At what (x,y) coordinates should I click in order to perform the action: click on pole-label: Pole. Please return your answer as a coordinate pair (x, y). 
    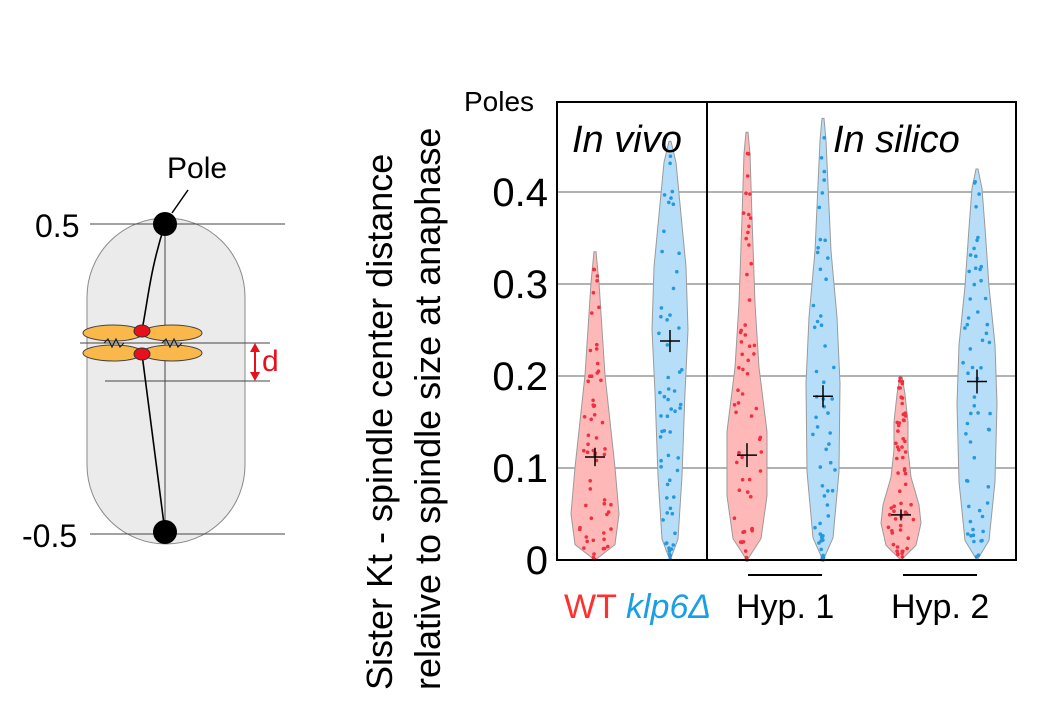
    Looking at the image, I should click on (197, 168).